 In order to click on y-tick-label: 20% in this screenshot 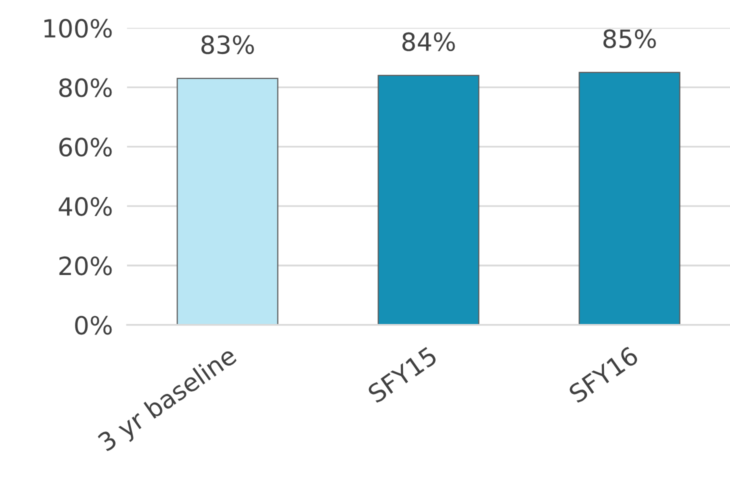, I will do `click(85, 266)`.